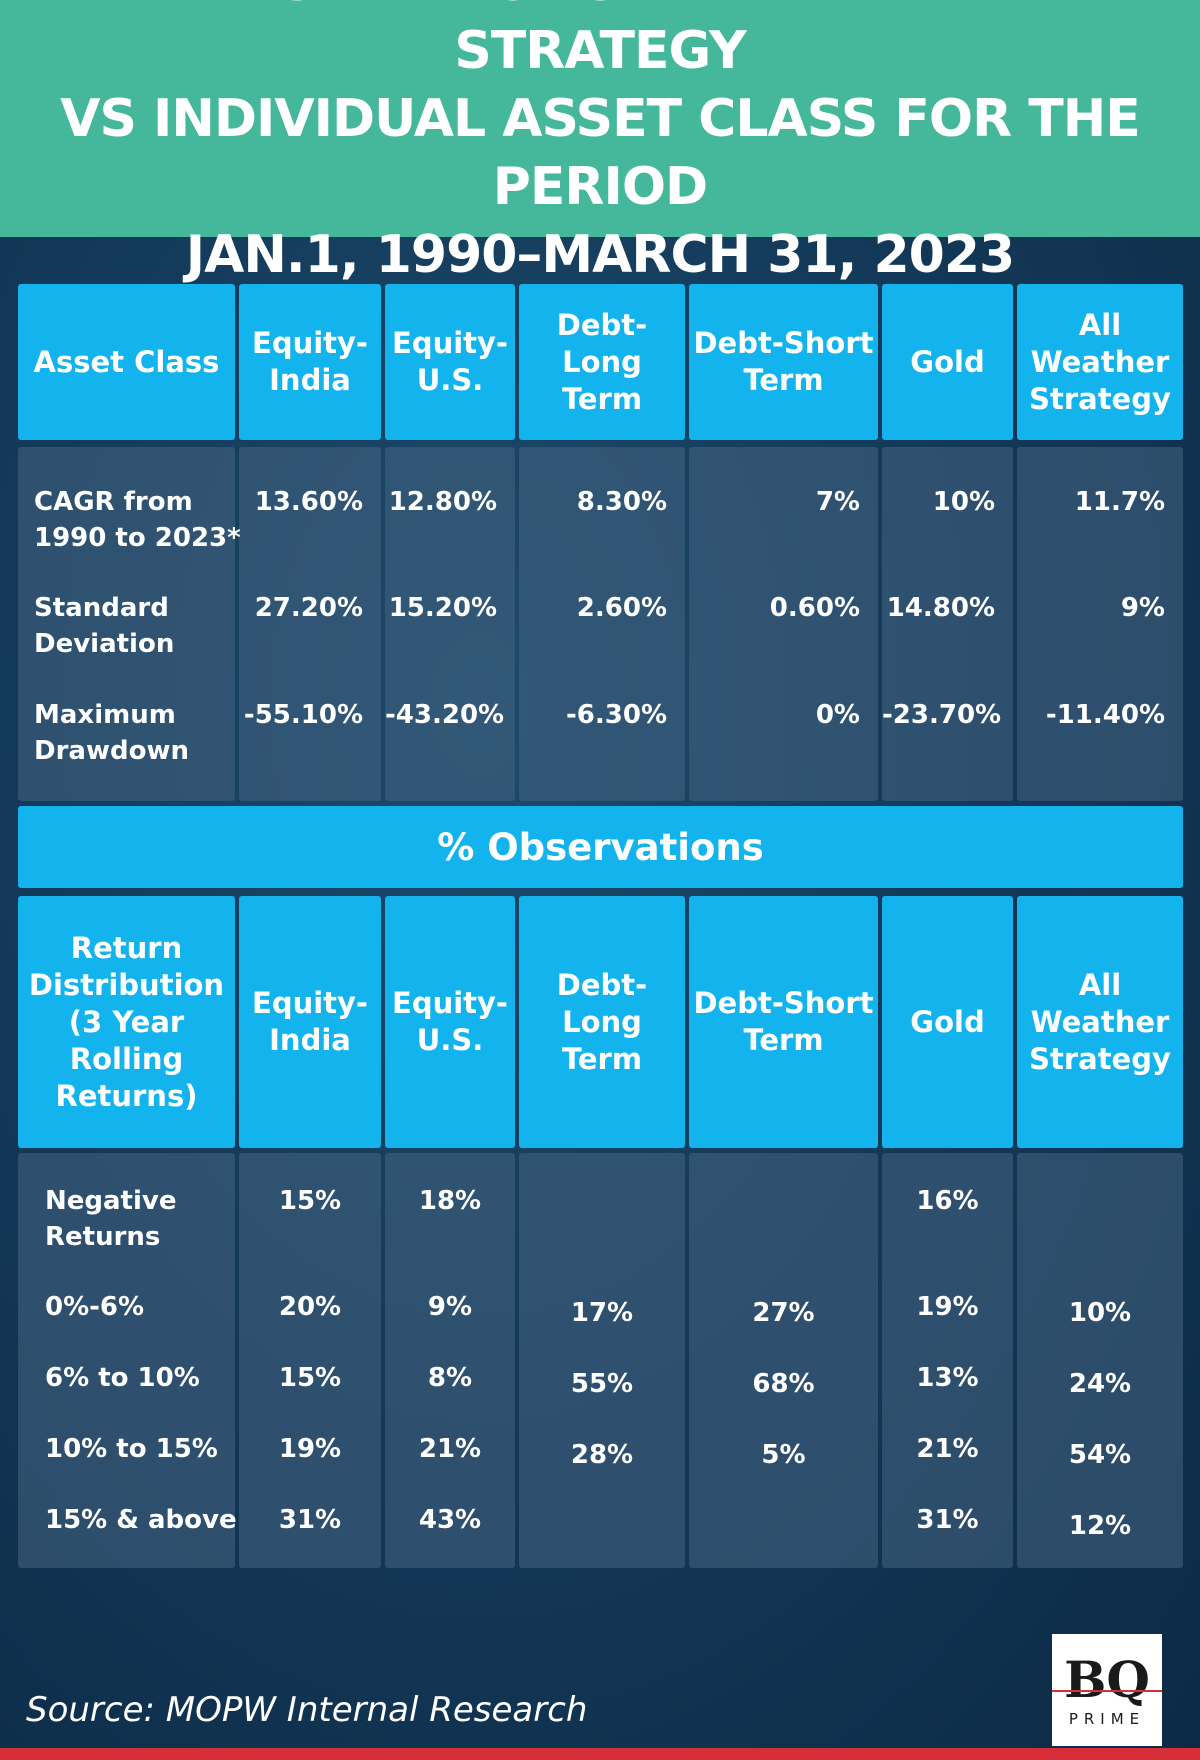 The height and width of the screenshot is (1760, 1200). Describe the element at coordinates (450, 1201) in the screenshot. I see `dist-cell-value: 18%` at that location.